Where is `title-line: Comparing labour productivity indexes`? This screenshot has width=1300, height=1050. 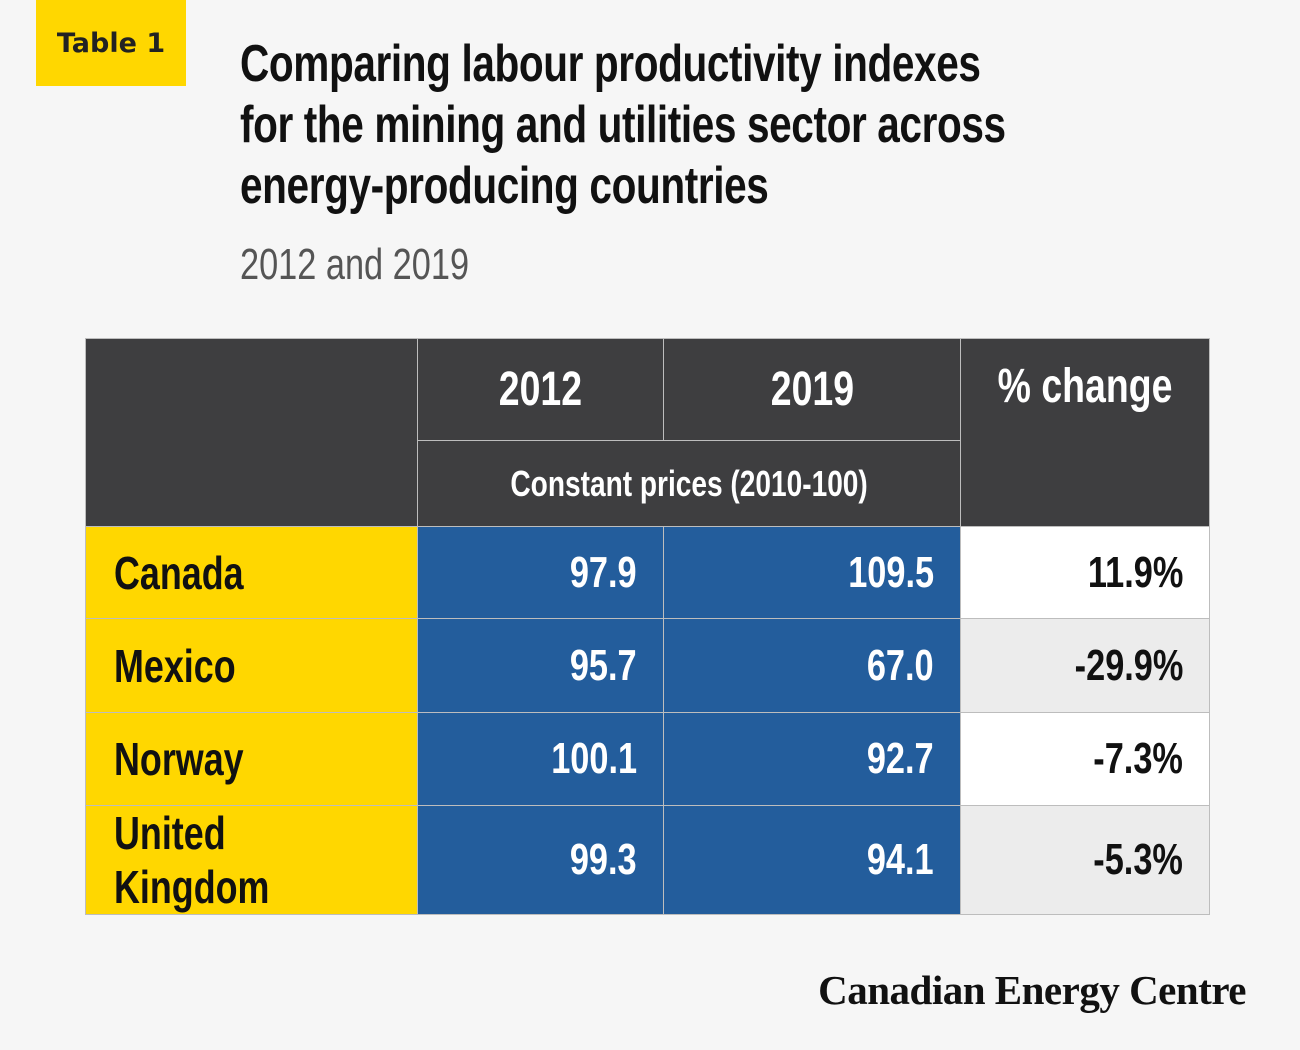 title-line: Comparing labour productivity indexes is located at coordinates (610, 64).